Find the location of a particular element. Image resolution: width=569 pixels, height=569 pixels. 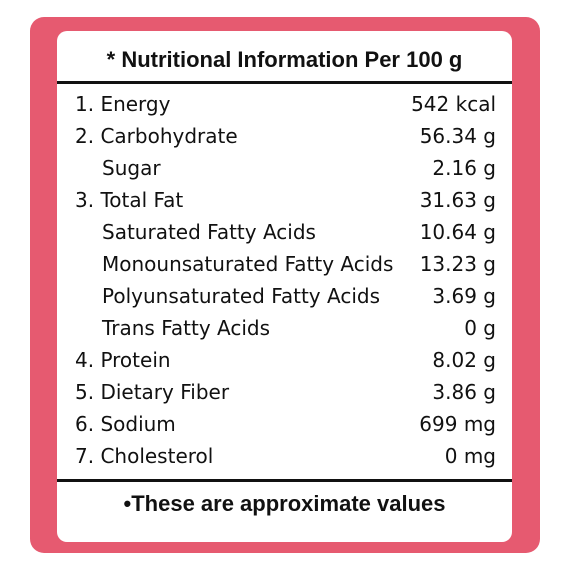

nutrient-row: Trans Fatty Acids 0 g is located at coordinates (285, 328).